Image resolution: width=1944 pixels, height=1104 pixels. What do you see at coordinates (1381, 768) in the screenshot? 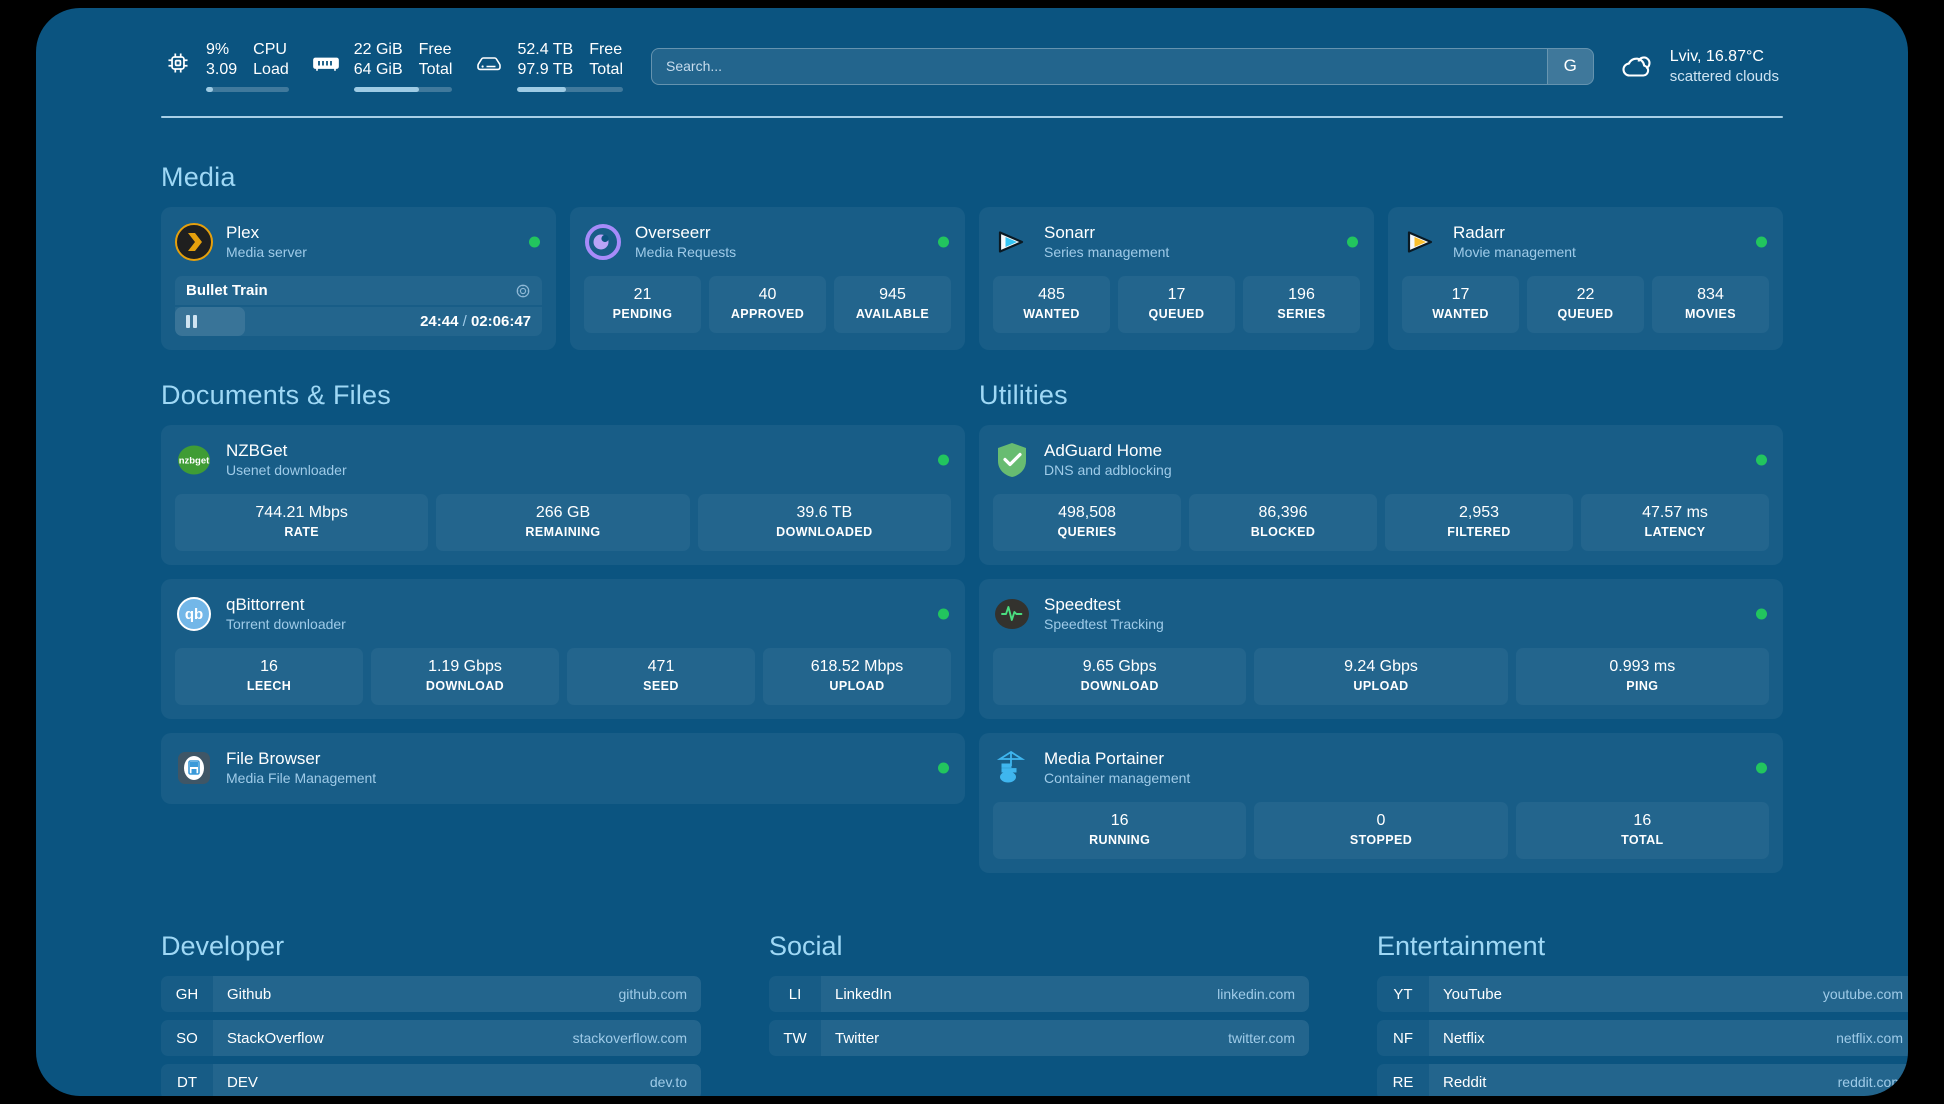
I see `card-header: Media Portainer Container management` at bounding box center [1381, 768].